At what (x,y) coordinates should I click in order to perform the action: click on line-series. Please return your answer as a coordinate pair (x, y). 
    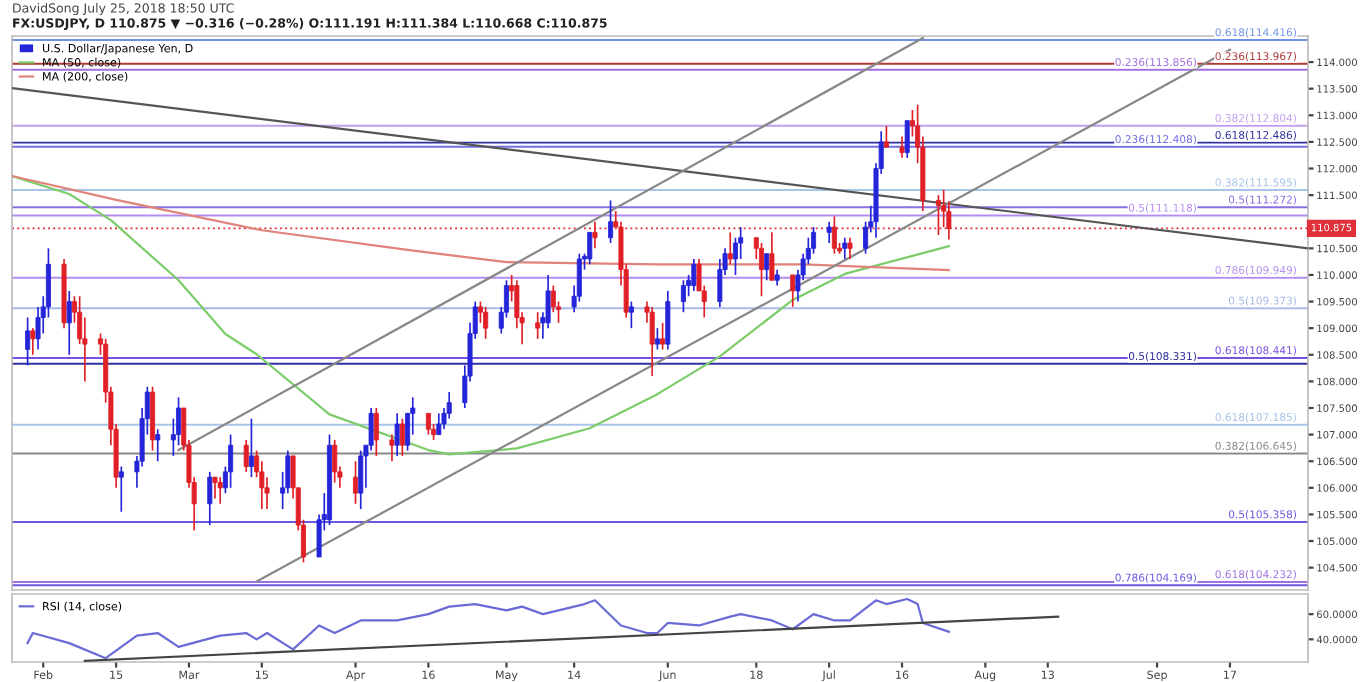
    Looking at the image, I should click on (488, 628).